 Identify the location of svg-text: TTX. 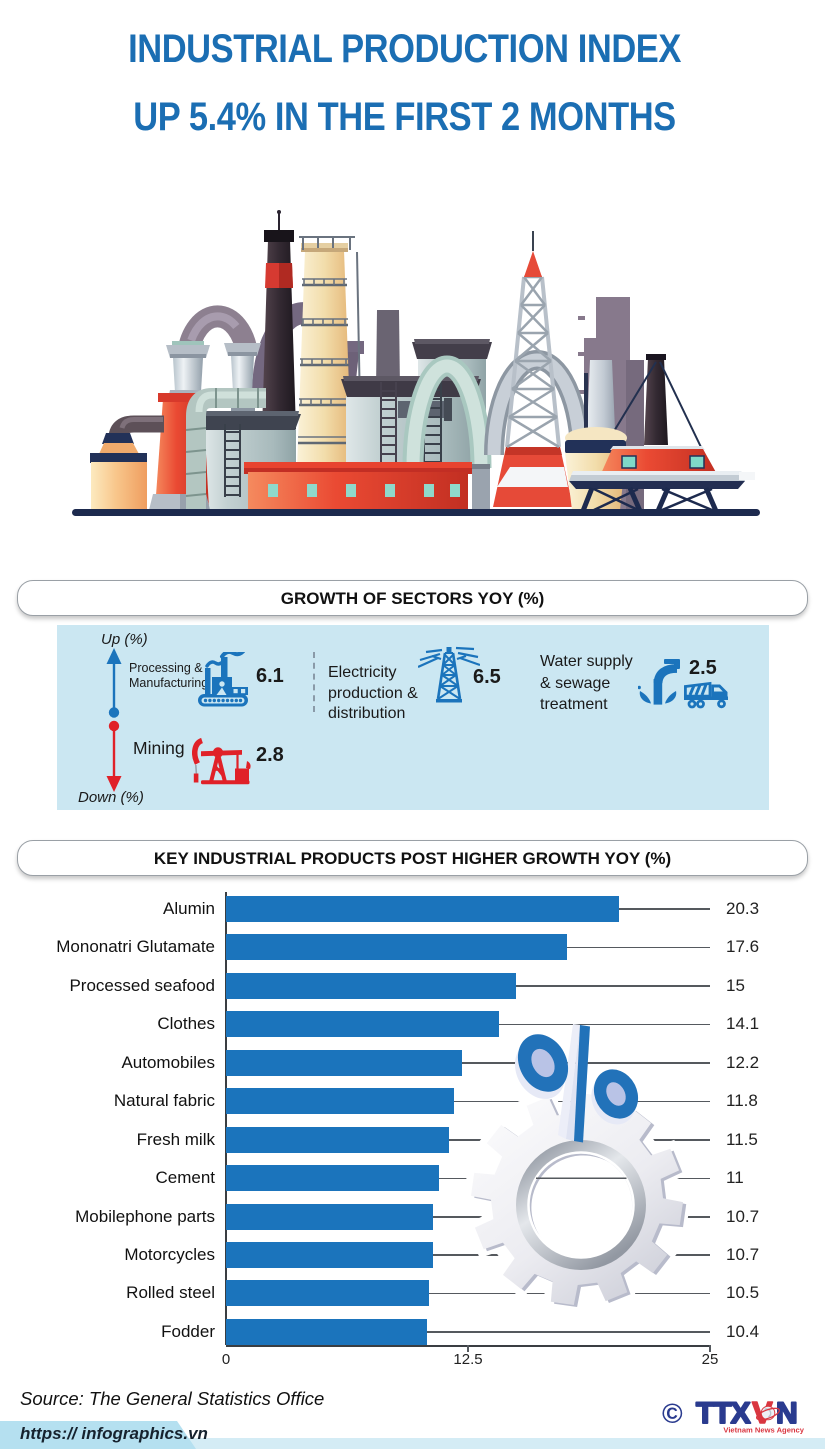
(723, 1413).